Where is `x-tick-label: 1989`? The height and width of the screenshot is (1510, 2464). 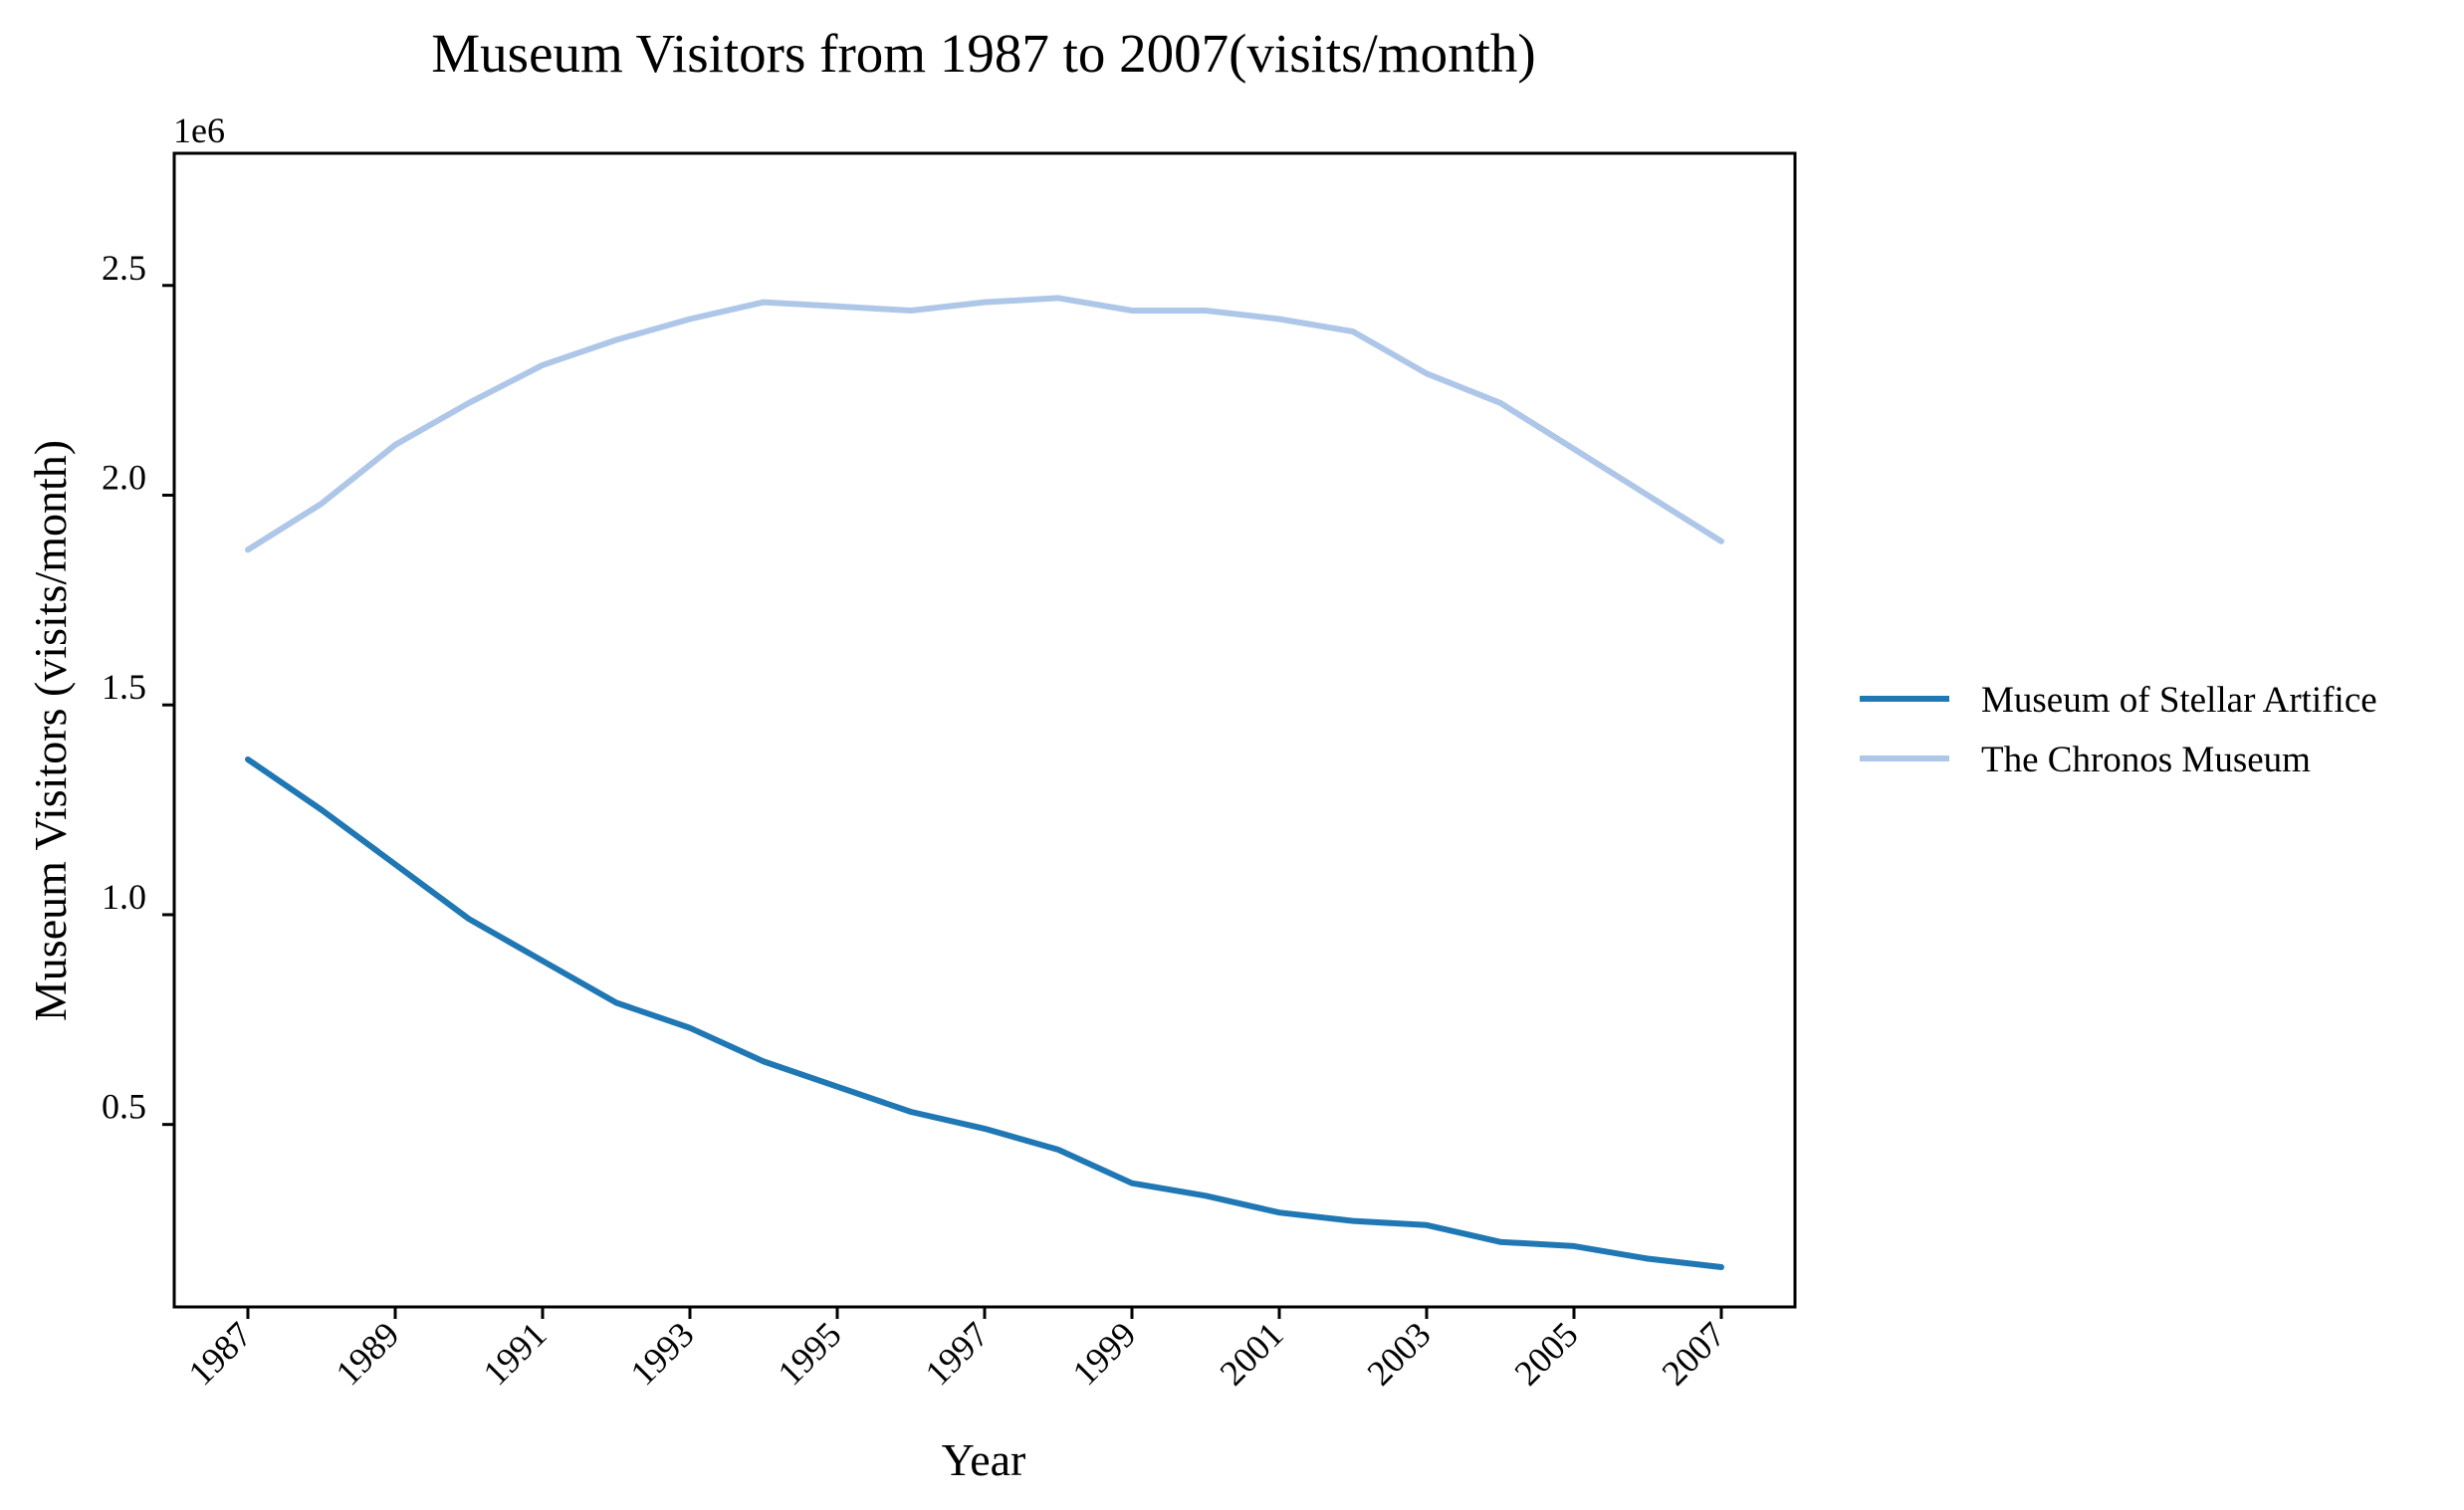
x-tick-label: 1989 is located at coordinates (367, 1353).